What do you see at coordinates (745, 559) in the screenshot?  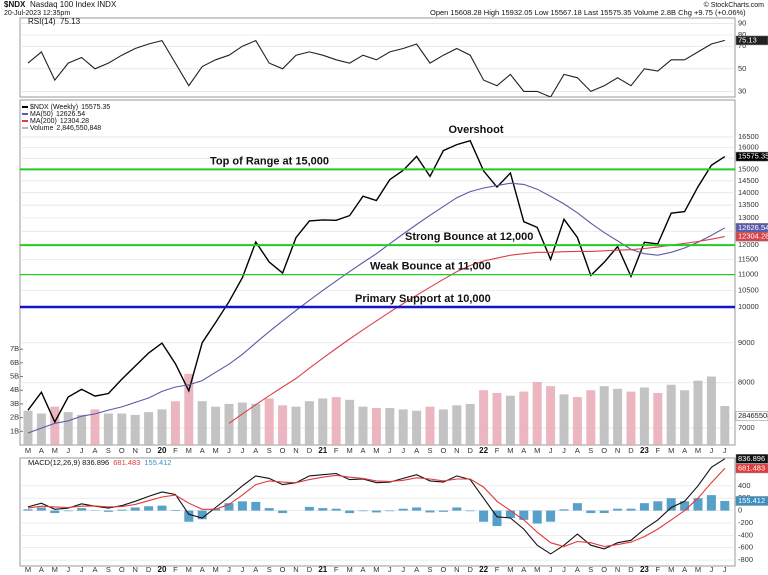 I see `y-tick-label: -800` at bounding box center [745, 559].